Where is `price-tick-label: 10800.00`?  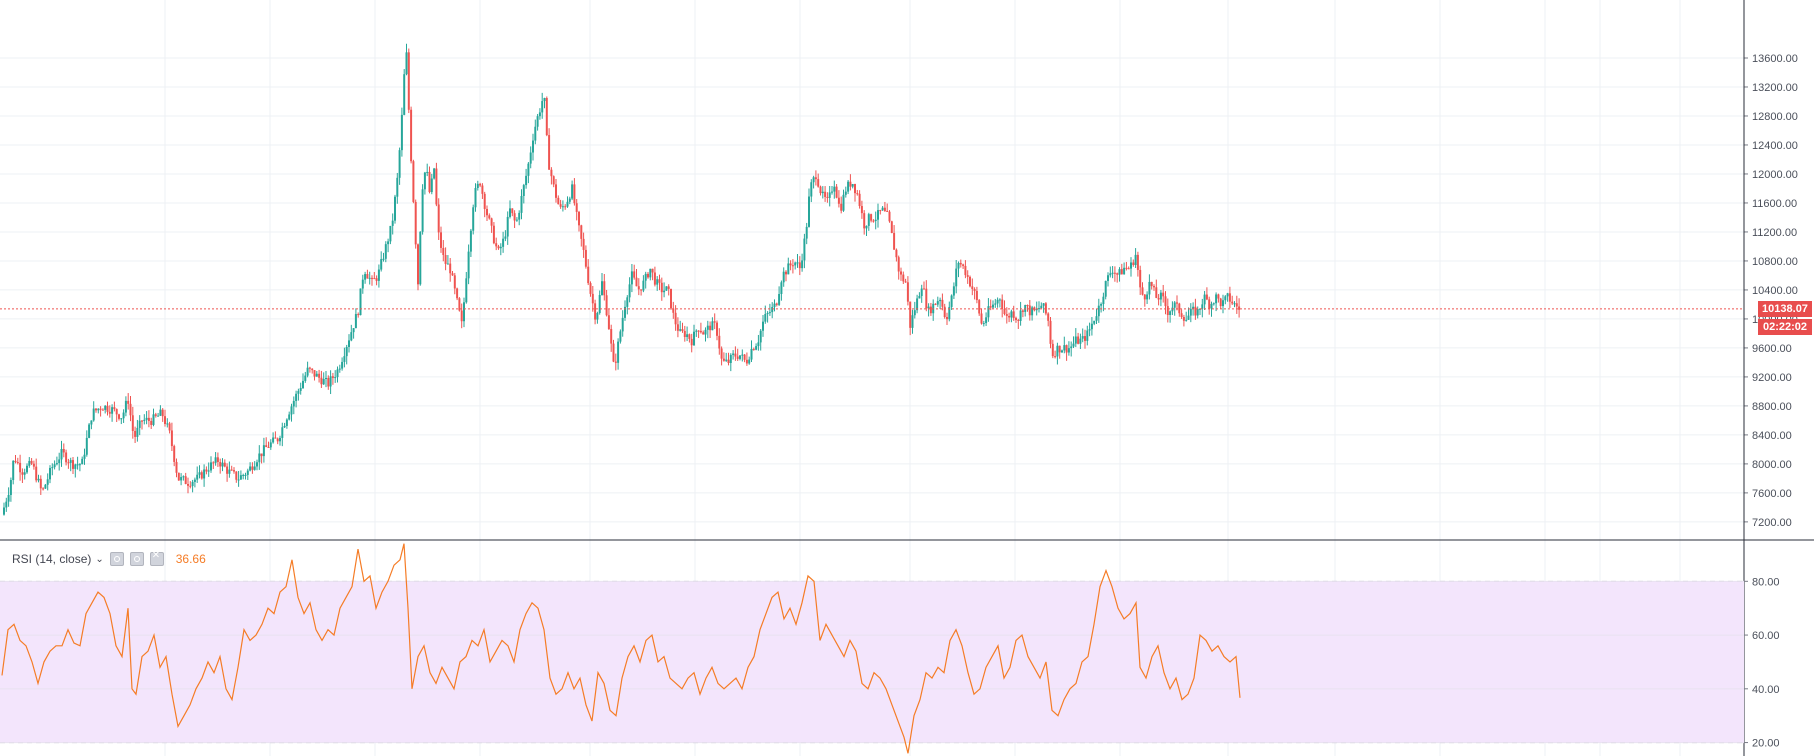 price-tick-label: 10800.00 is located at coordinates (1775, 262).